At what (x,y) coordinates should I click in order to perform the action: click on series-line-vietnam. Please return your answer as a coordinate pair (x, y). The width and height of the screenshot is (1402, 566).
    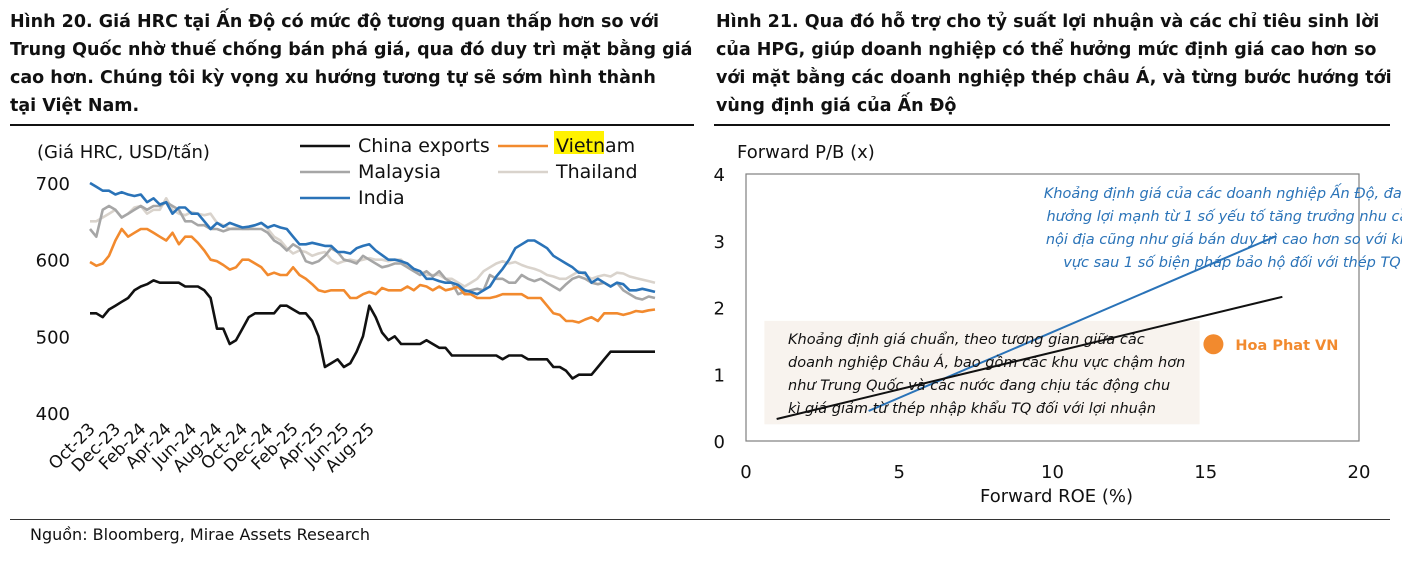
    Looking at the image, I should click on (372, 275).